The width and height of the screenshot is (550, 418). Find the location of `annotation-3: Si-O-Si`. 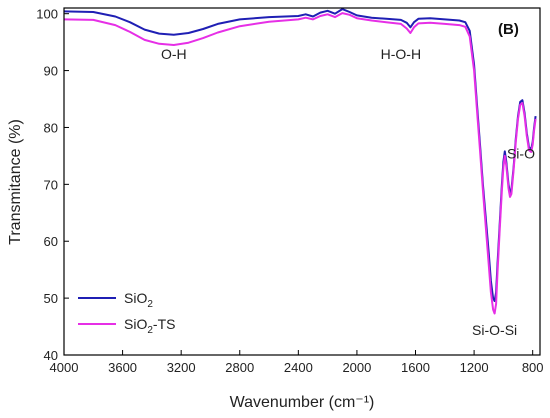

annotation-3: Si-O-Si is located at coordinates (494, 330).